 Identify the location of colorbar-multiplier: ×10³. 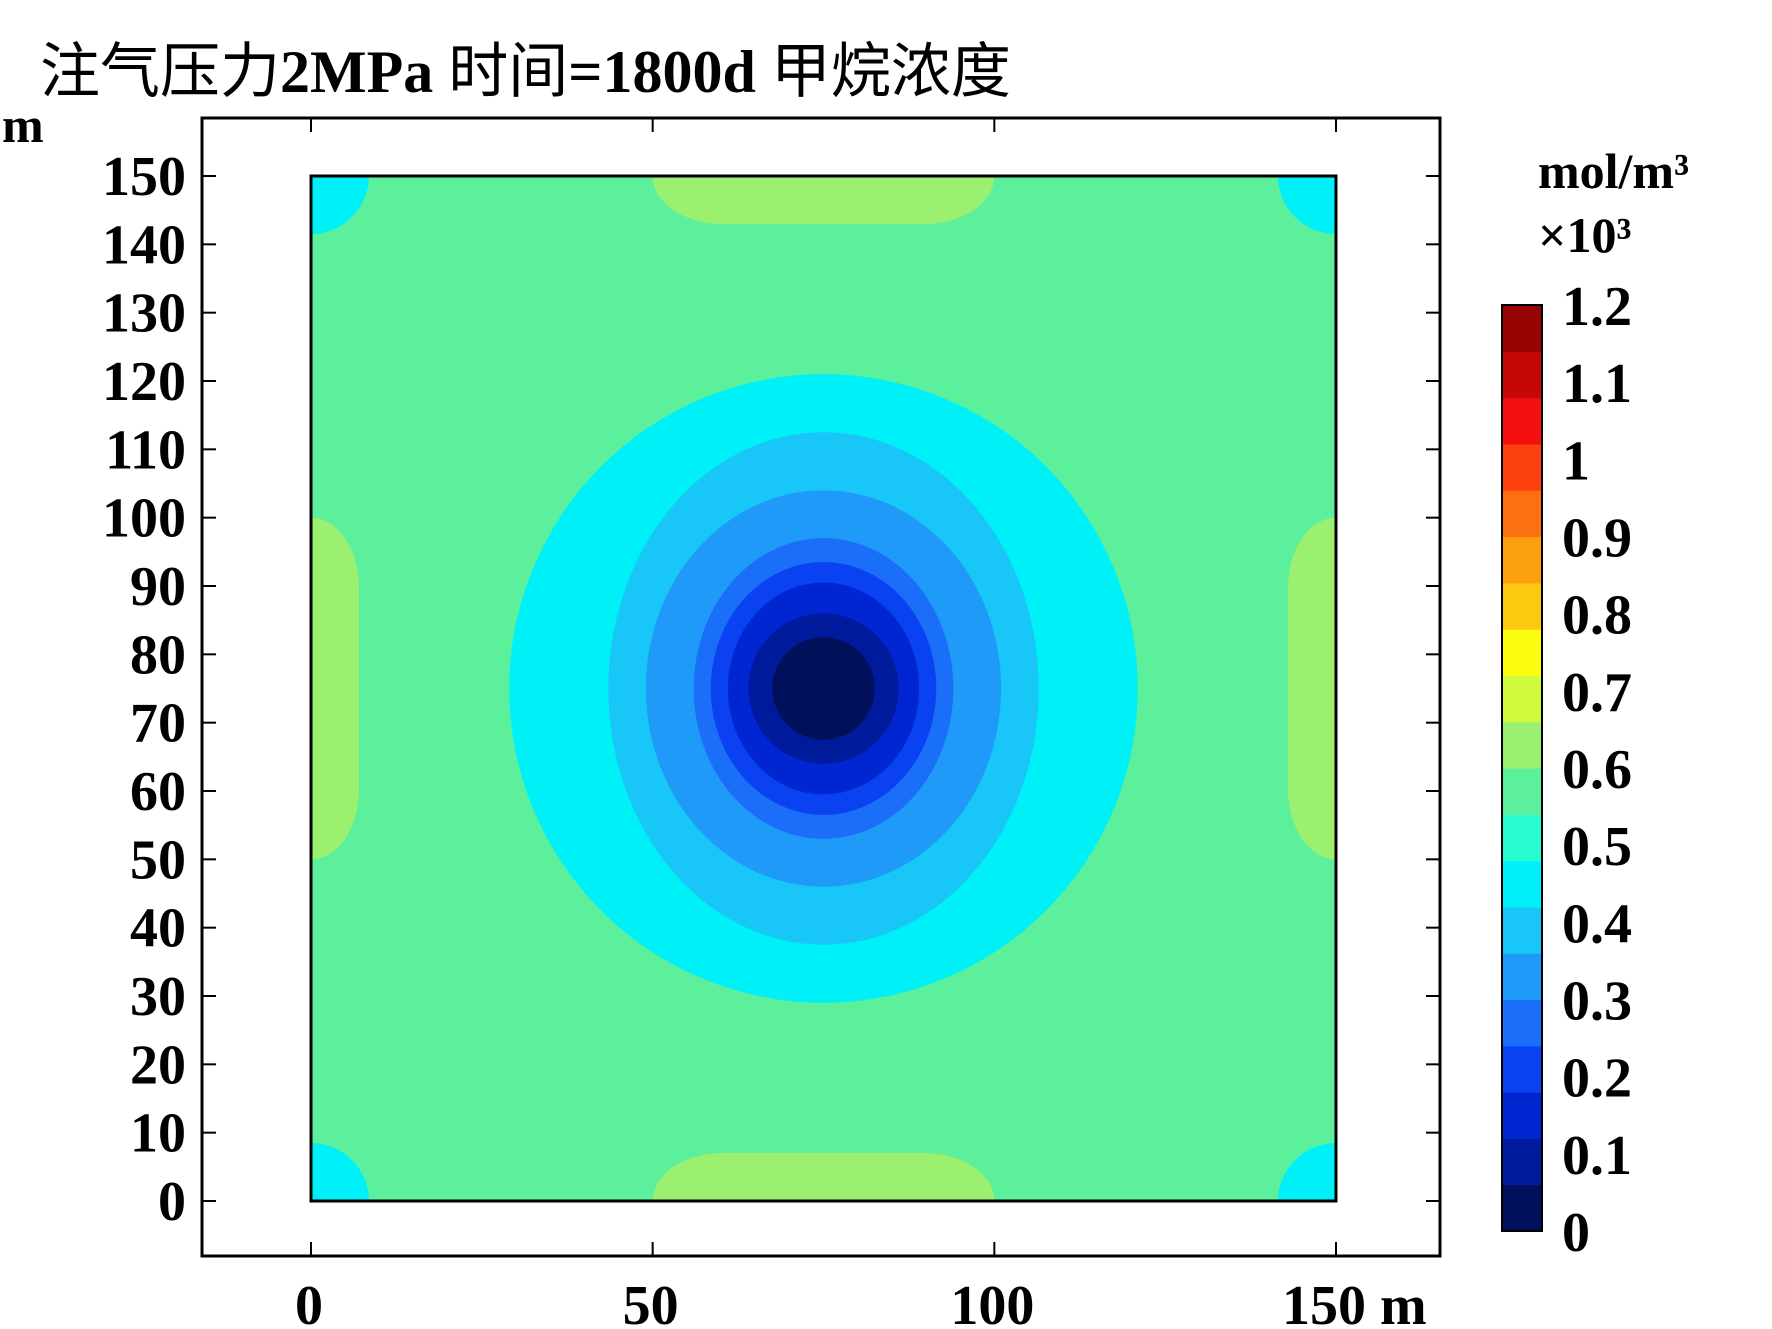
(1584, 235).